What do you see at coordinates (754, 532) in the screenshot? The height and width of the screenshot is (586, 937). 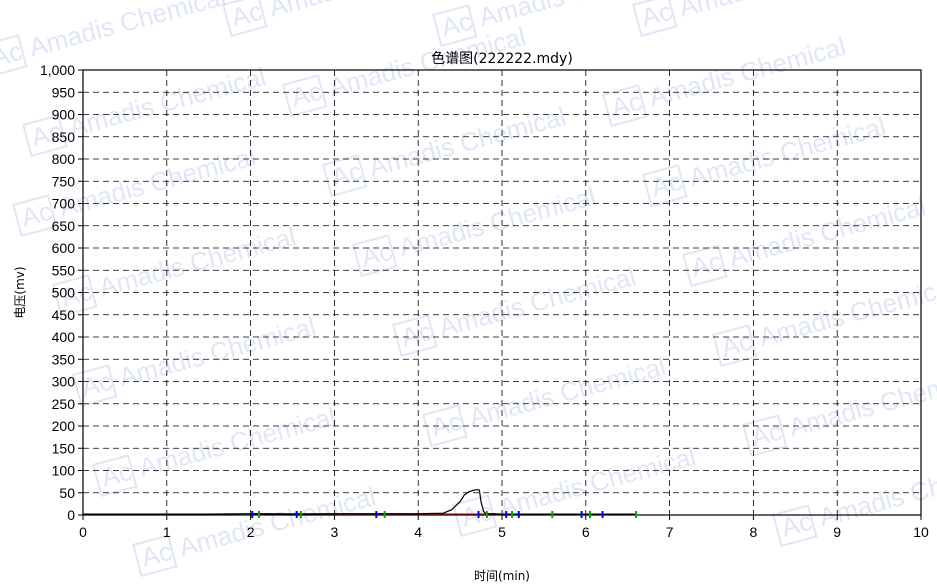 I see `x-tick-label: 8` at bounding box center [754, 532].